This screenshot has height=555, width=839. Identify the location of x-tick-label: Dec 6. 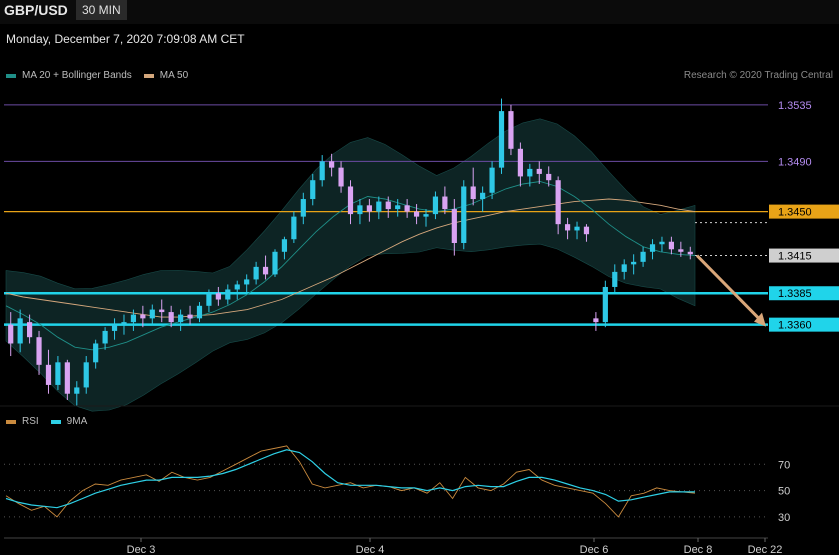
(594, 549).